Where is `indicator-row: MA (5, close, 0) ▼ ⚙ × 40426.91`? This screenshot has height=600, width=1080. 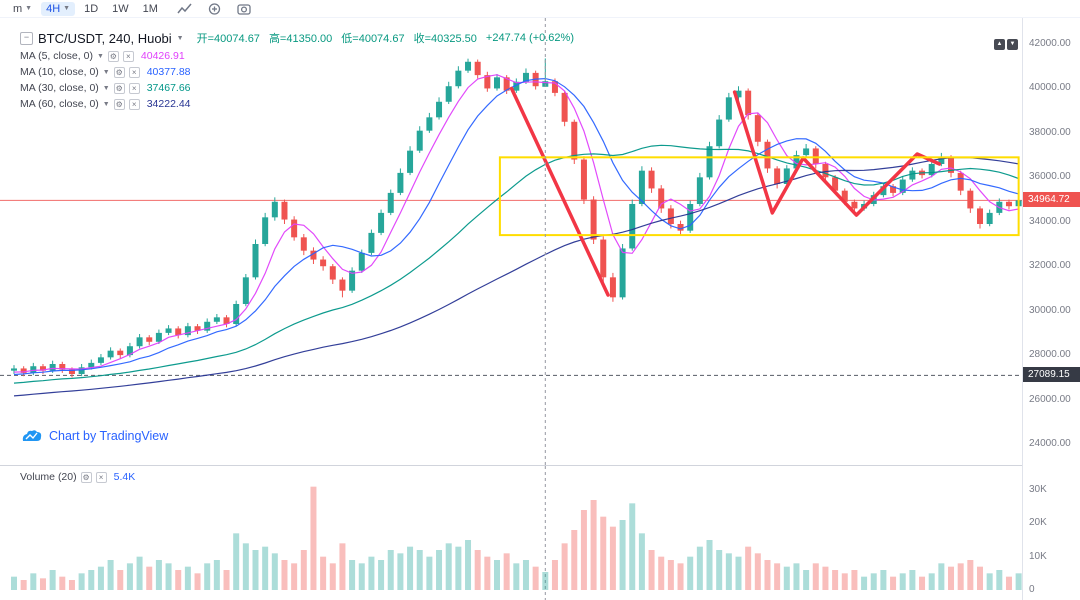
indicator-row: MA (5, close, 0) ▼ ⚙ × 40426.91 is located at coordinates (297, 56).